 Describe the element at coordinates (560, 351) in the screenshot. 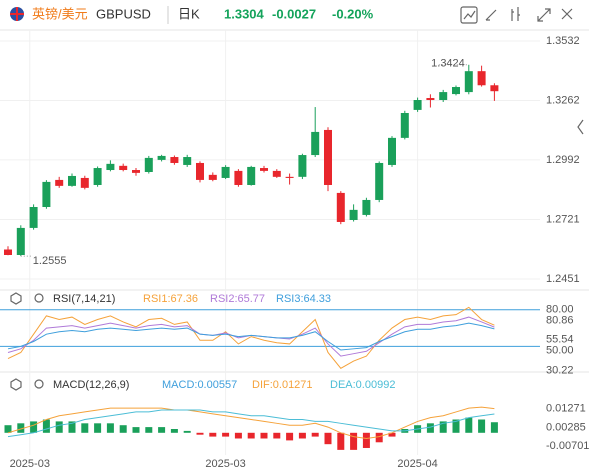

I see `y-tick-label: 50.00` at that location.